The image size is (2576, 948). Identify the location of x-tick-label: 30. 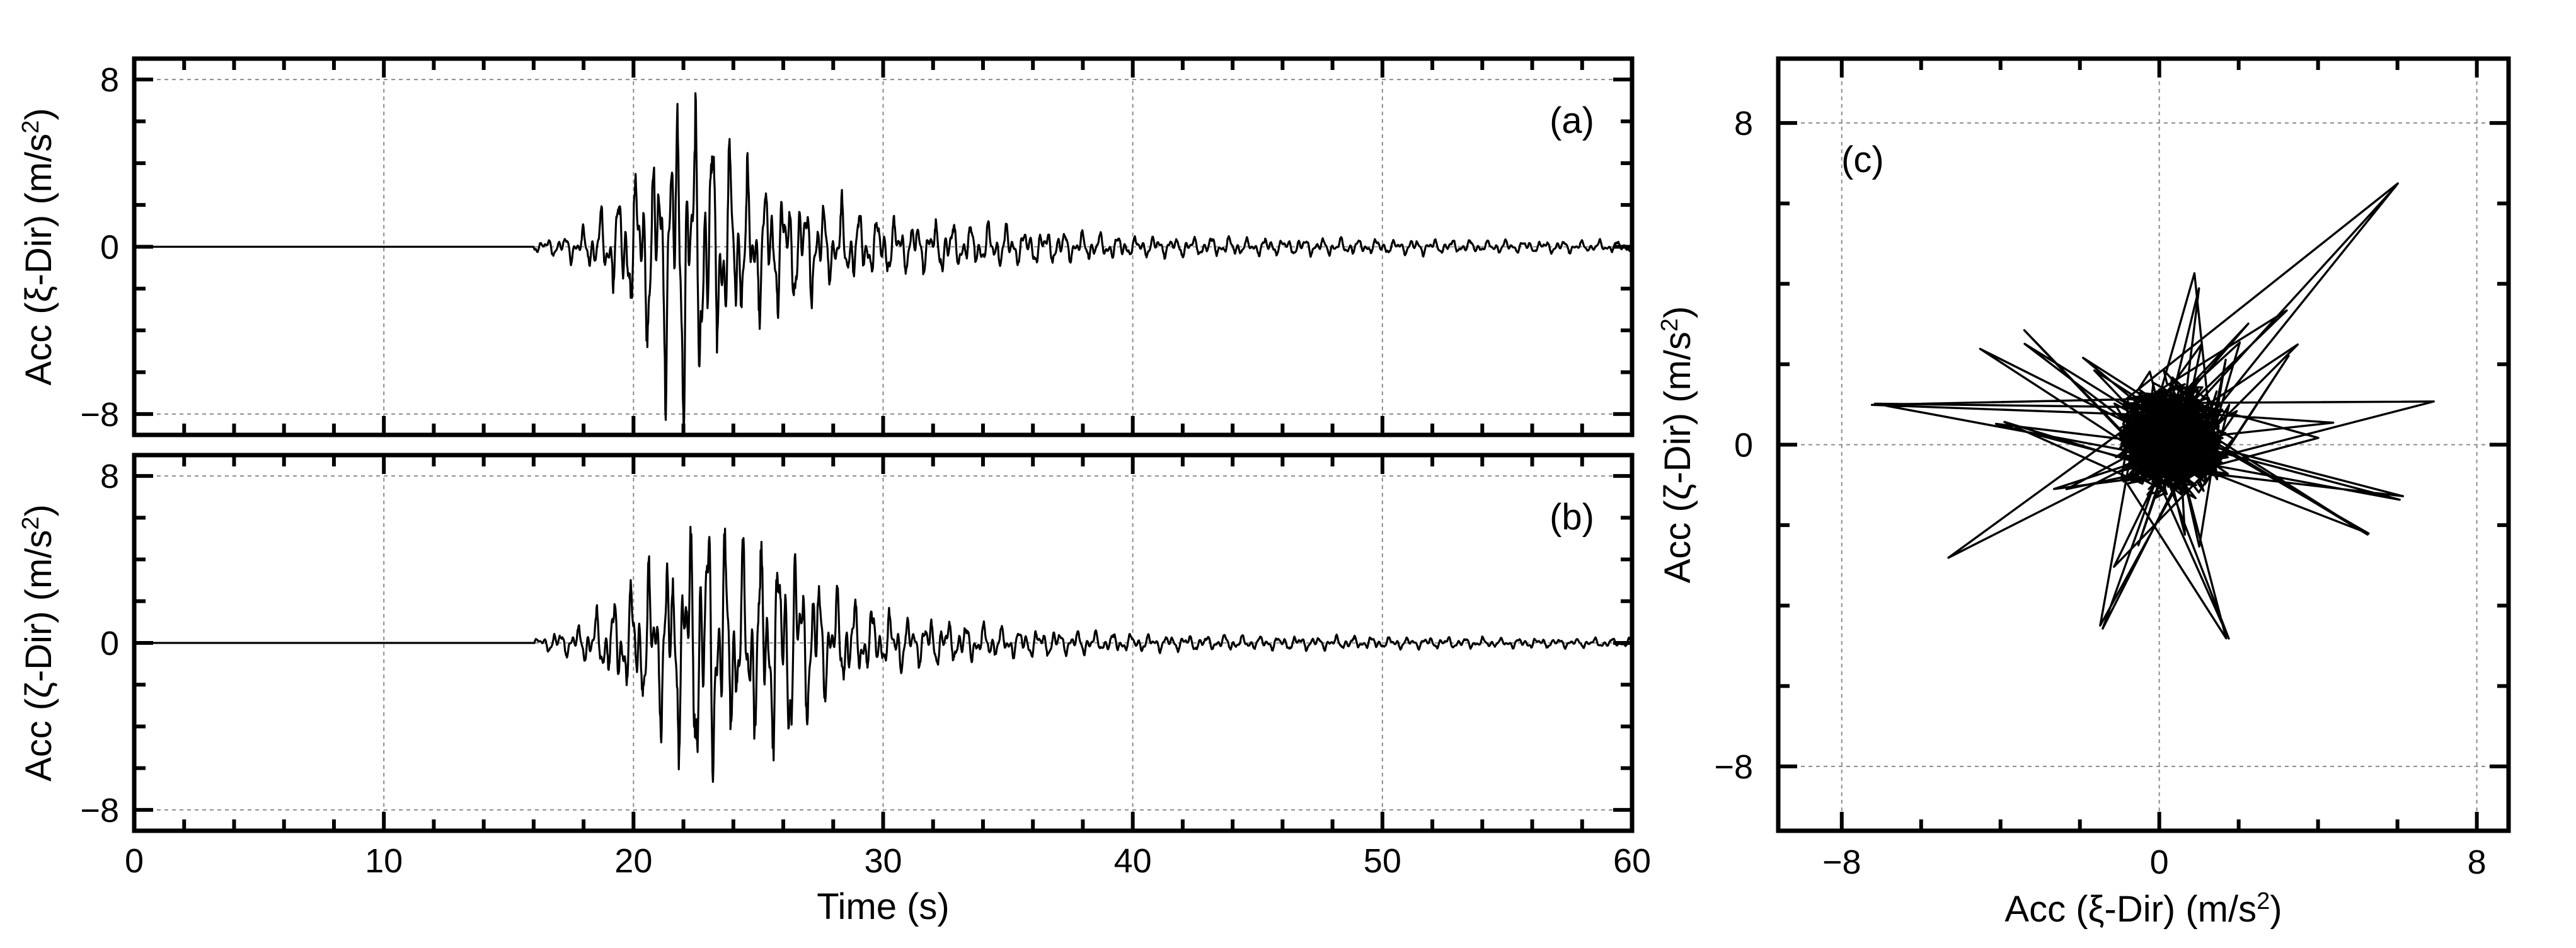
(883, 861).